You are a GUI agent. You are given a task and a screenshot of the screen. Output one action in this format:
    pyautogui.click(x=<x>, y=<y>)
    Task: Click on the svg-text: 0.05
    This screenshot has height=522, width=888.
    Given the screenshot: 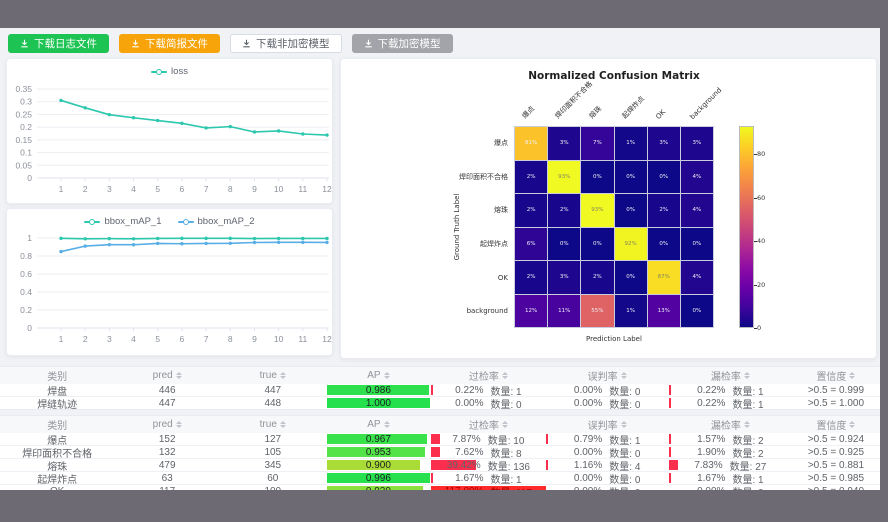 What is the action you would take?
    pyautogui.click(x=23, y=165)
    